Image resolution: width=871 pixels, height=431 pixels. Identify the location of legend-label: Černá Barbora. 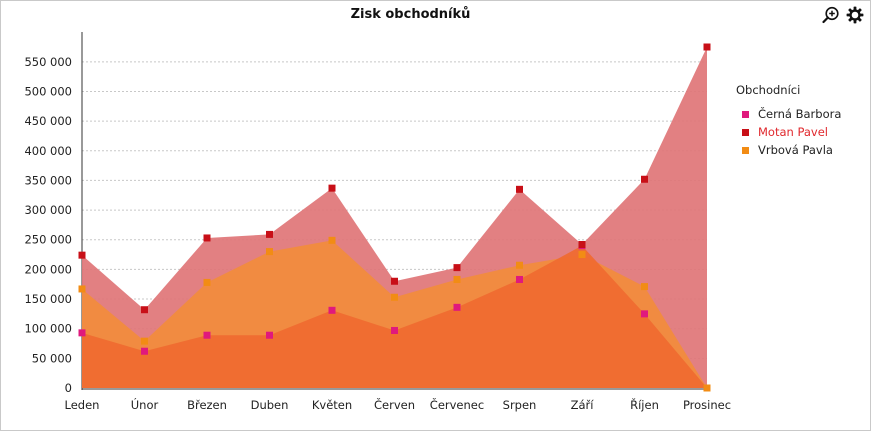
(800, 114).